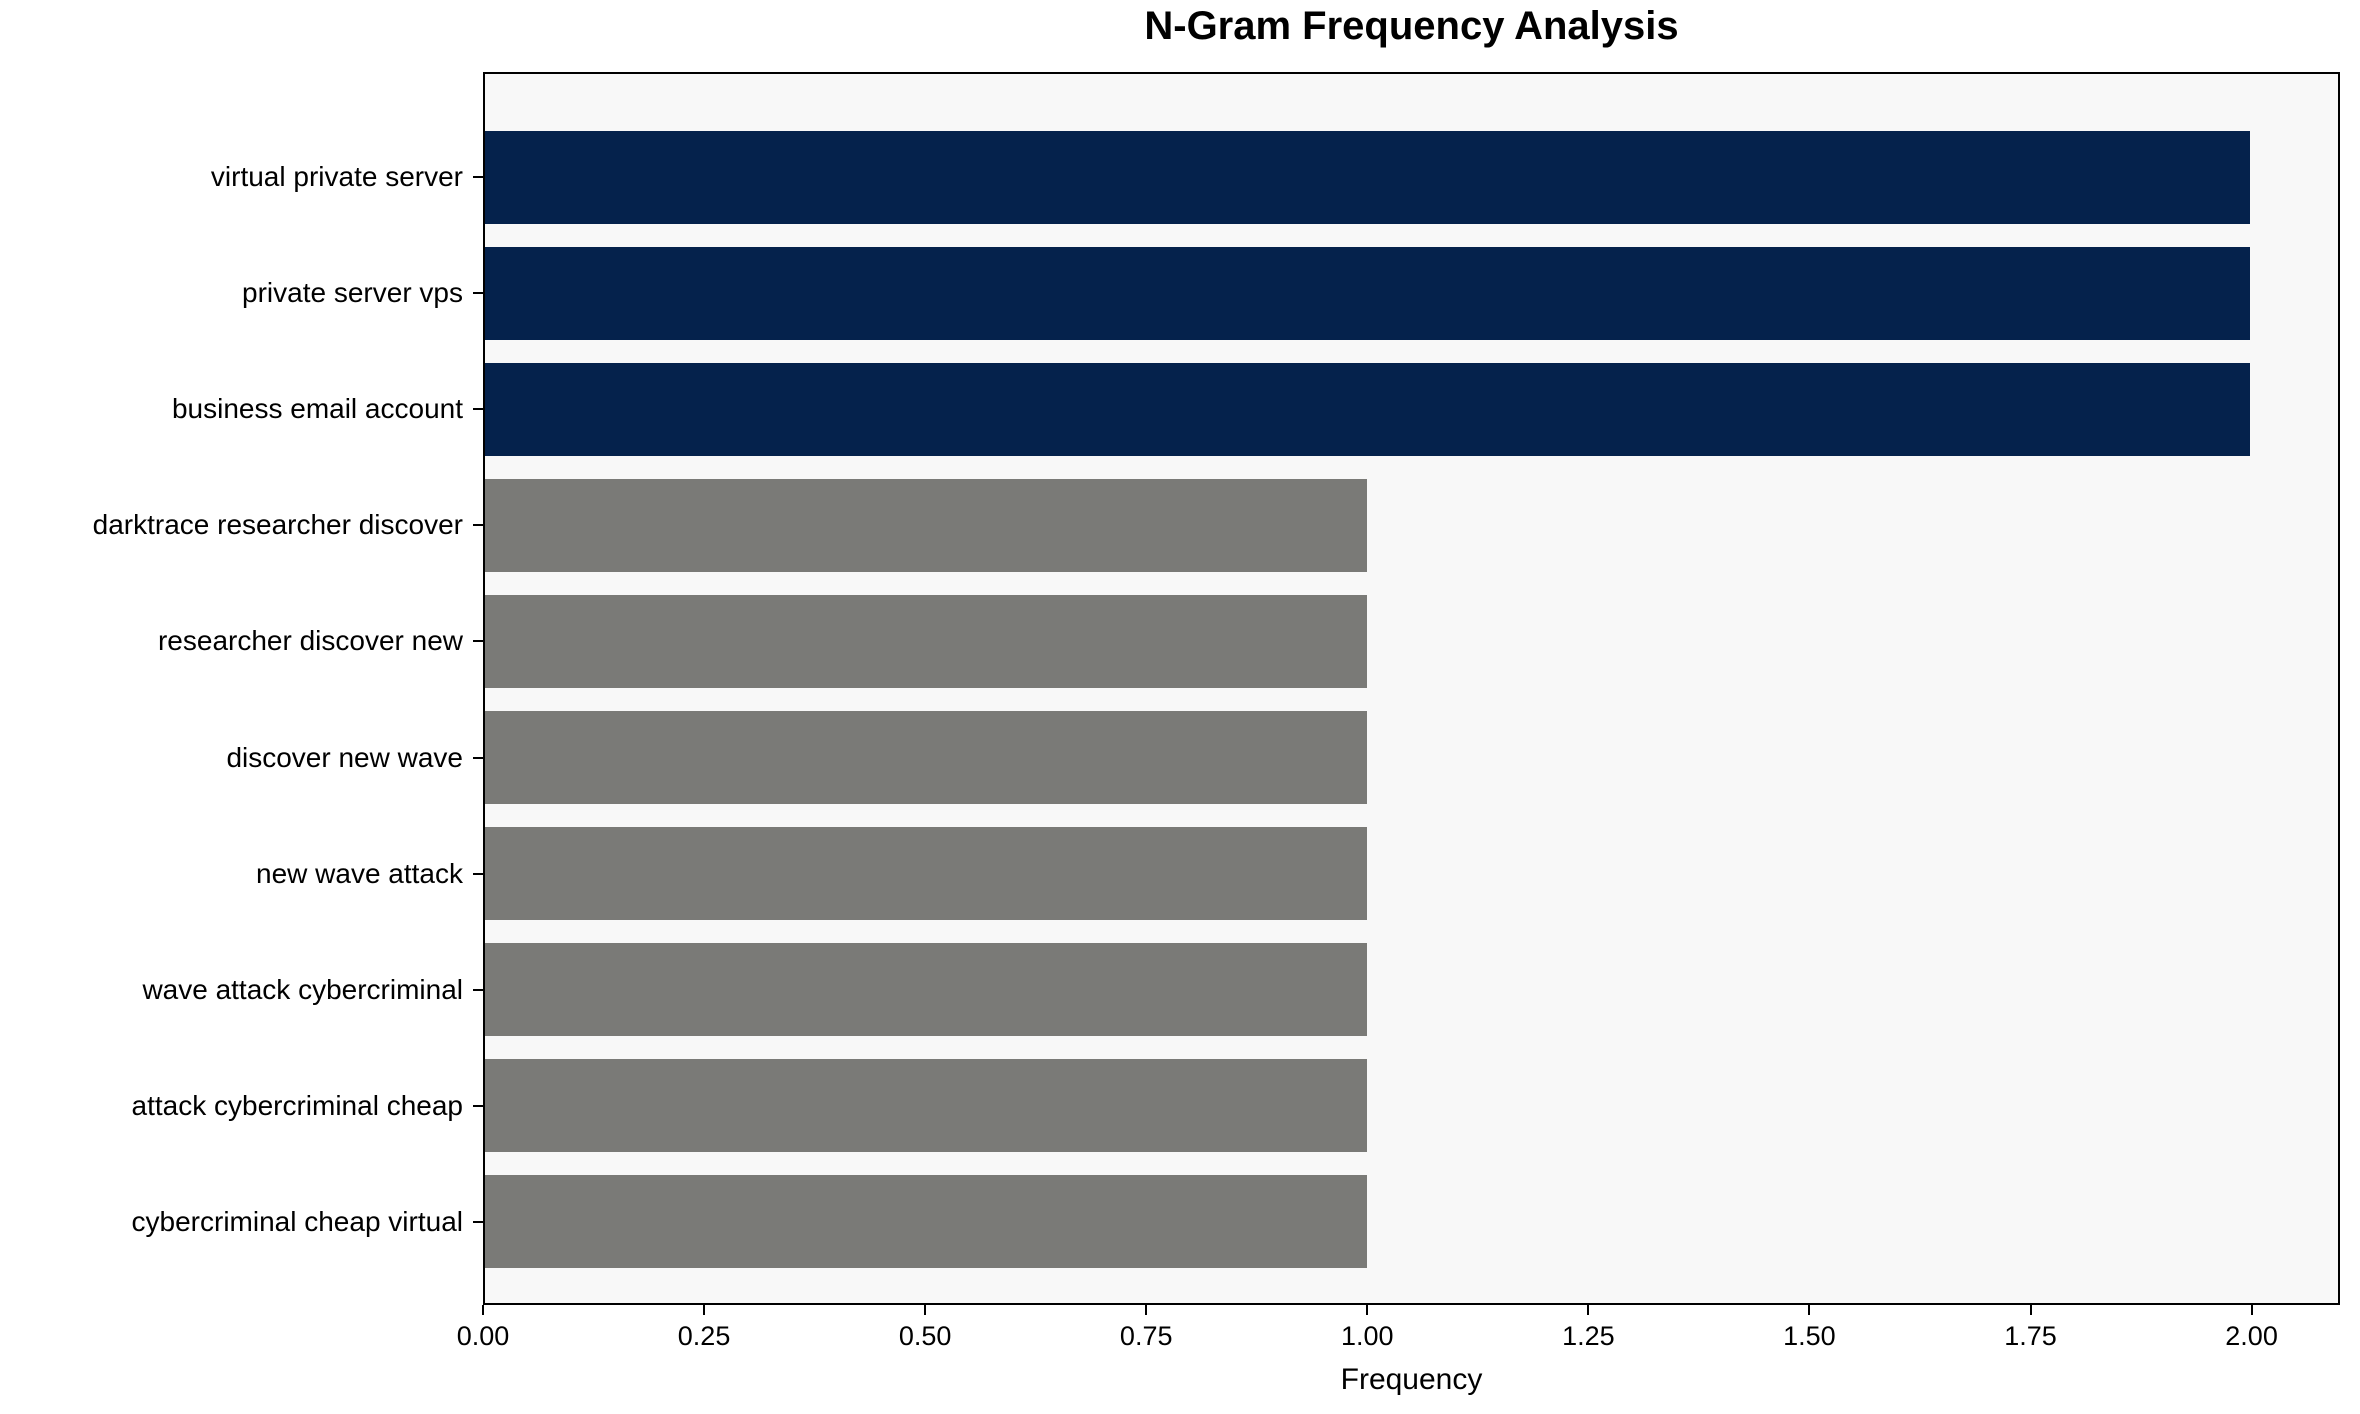 The width and height of the screenshot is (2360, 1414). I want to click on y-tick-label: business email account, so click(317, 409).